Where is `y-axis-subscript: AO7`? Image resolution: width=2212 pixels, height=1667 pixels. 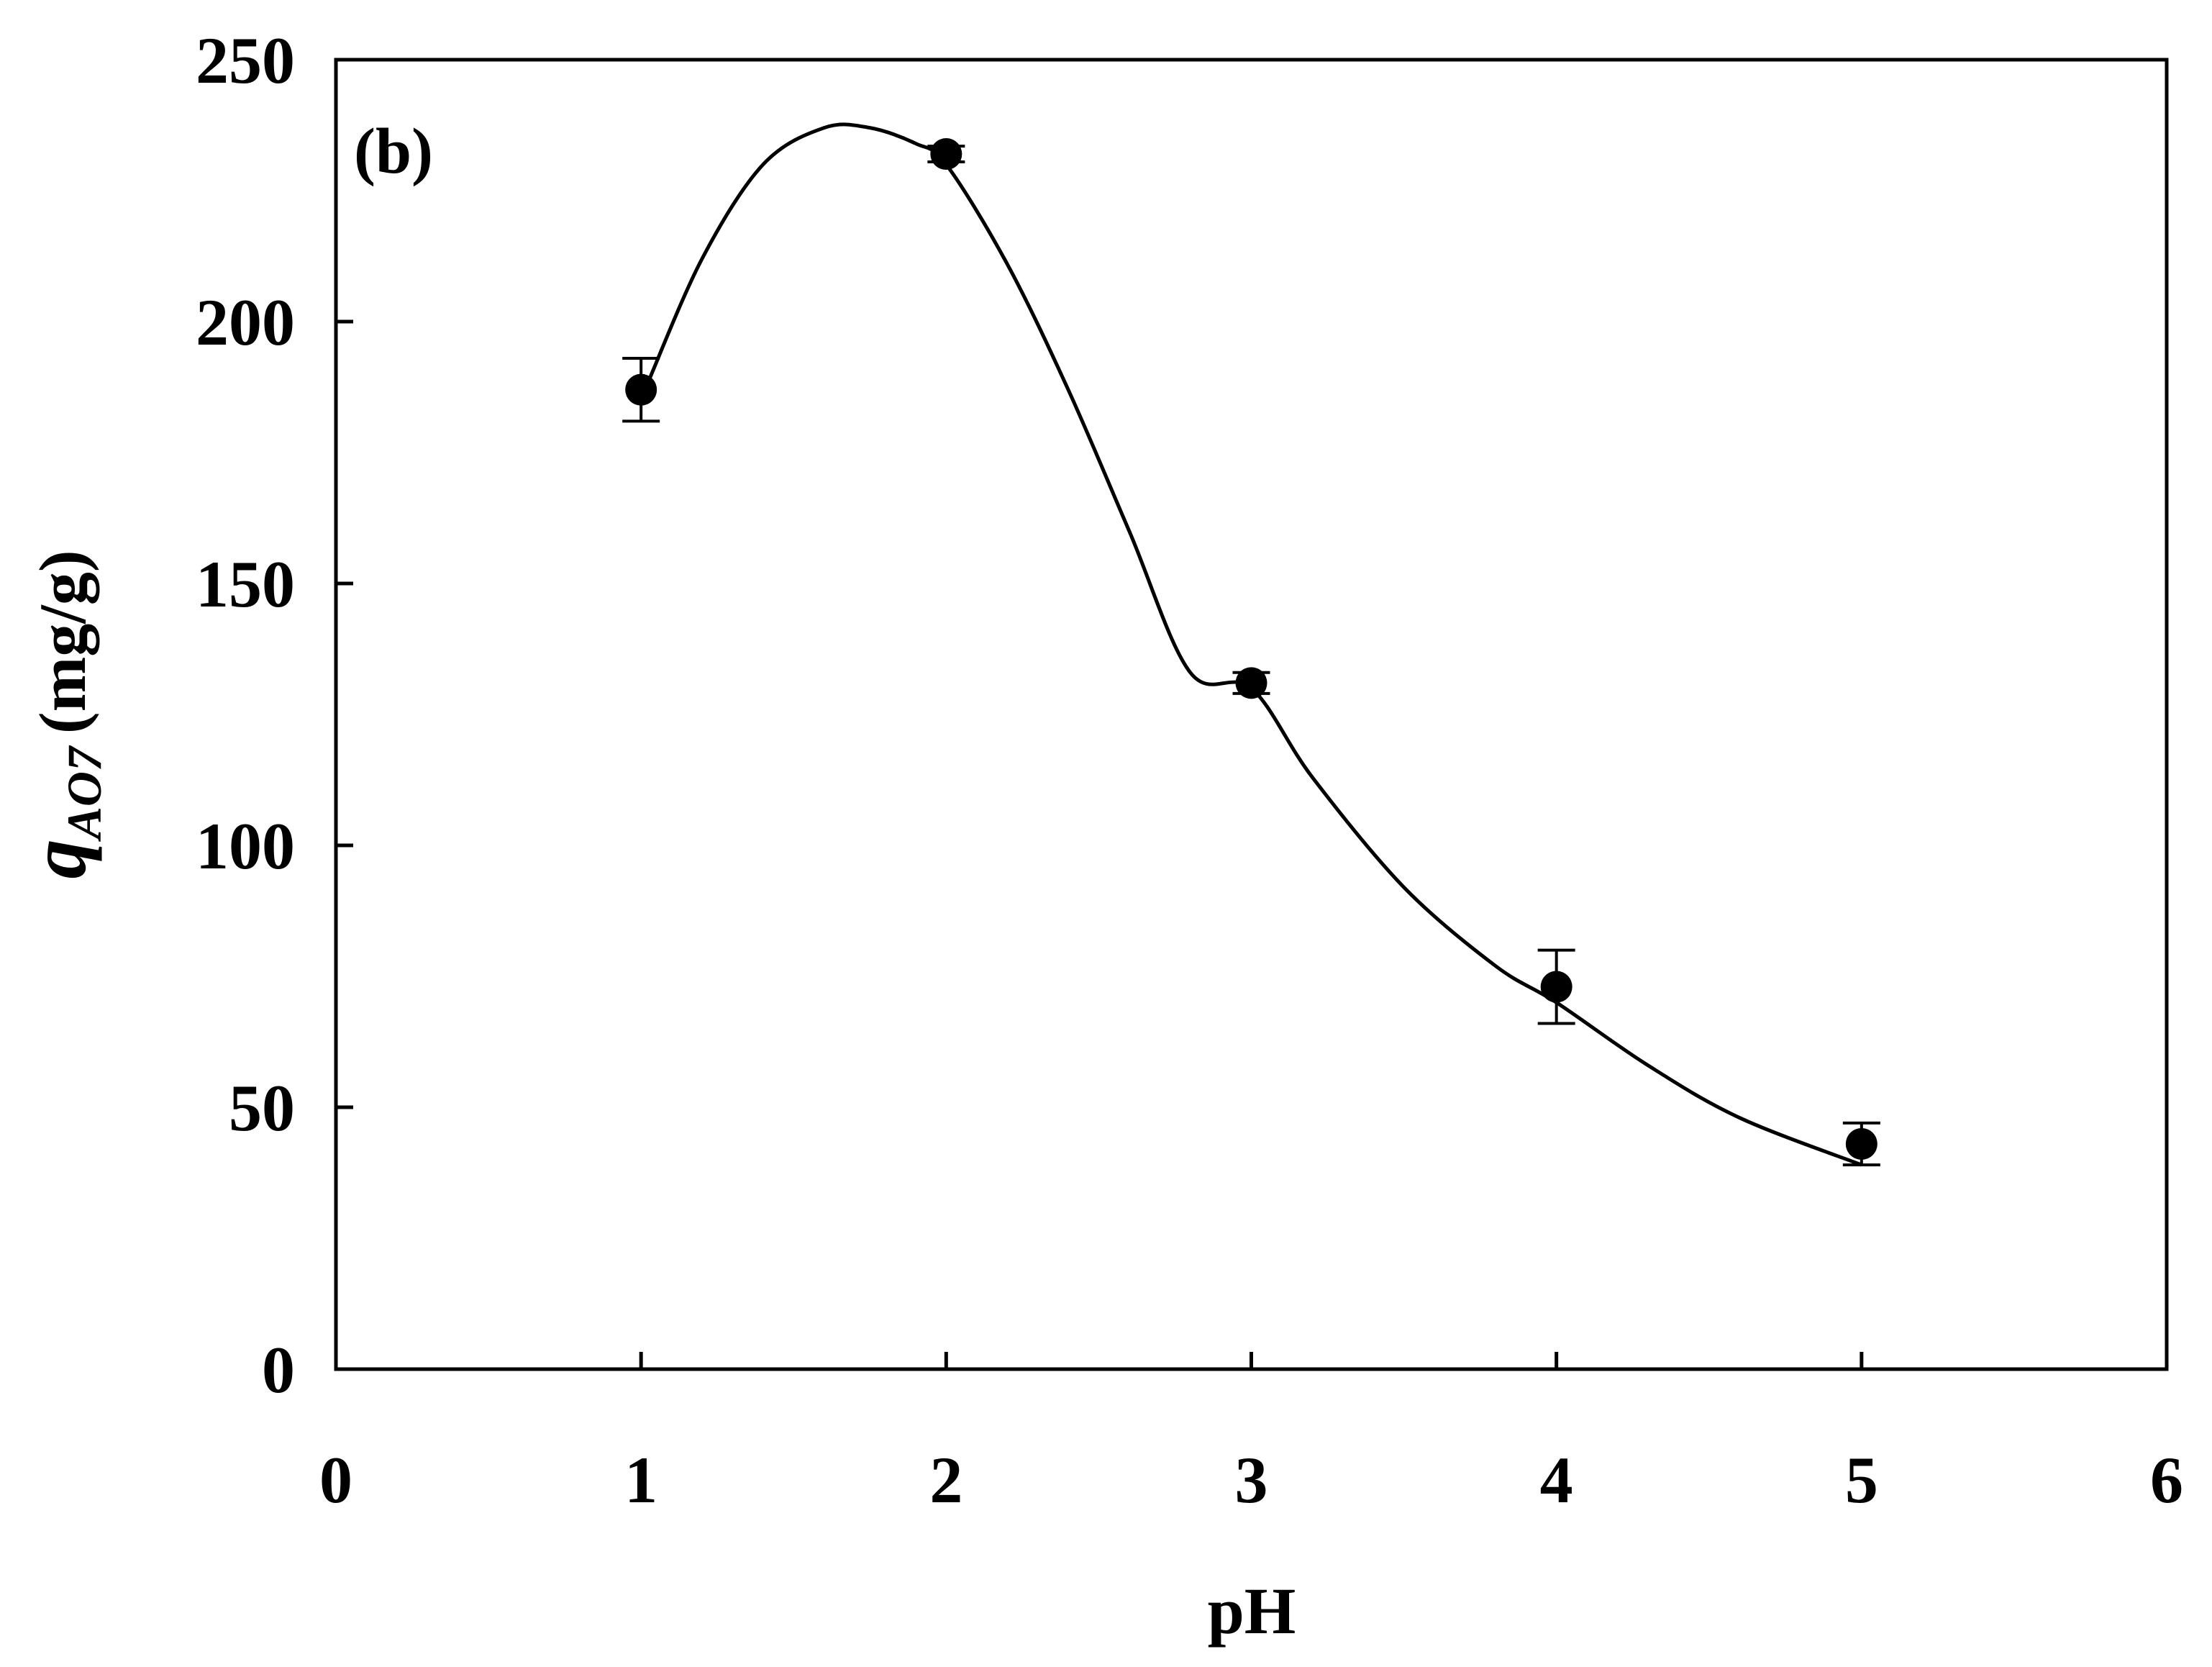
y-axis-subscript: AO7 is located at coordinates (84, 793).